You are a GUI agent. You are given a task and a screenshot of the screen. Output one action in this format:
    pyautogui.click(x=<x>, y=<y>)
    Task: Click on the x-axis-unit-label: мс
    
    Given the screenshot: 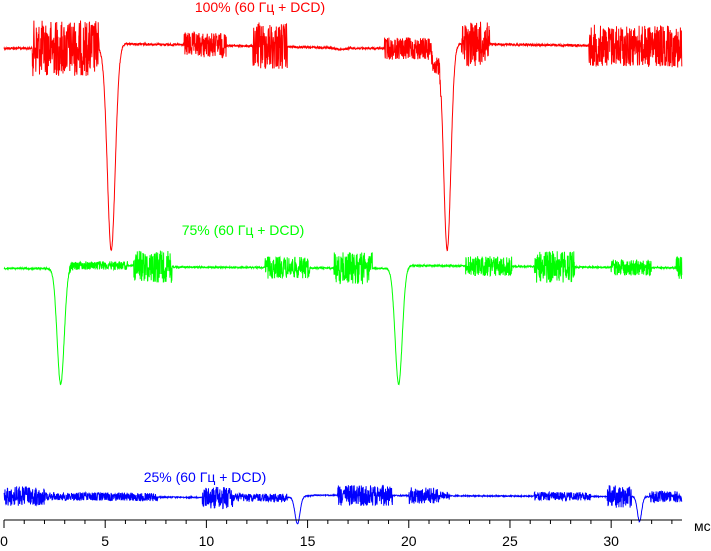 What is the action you would take?
    pyautogui.click(x=702, y=526)
    